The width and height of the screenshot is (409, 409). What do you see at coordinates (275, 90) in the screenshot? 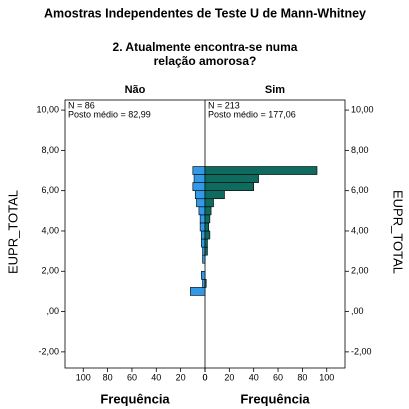
I see `panel-label: Sim` at bounding box center [275, 90].